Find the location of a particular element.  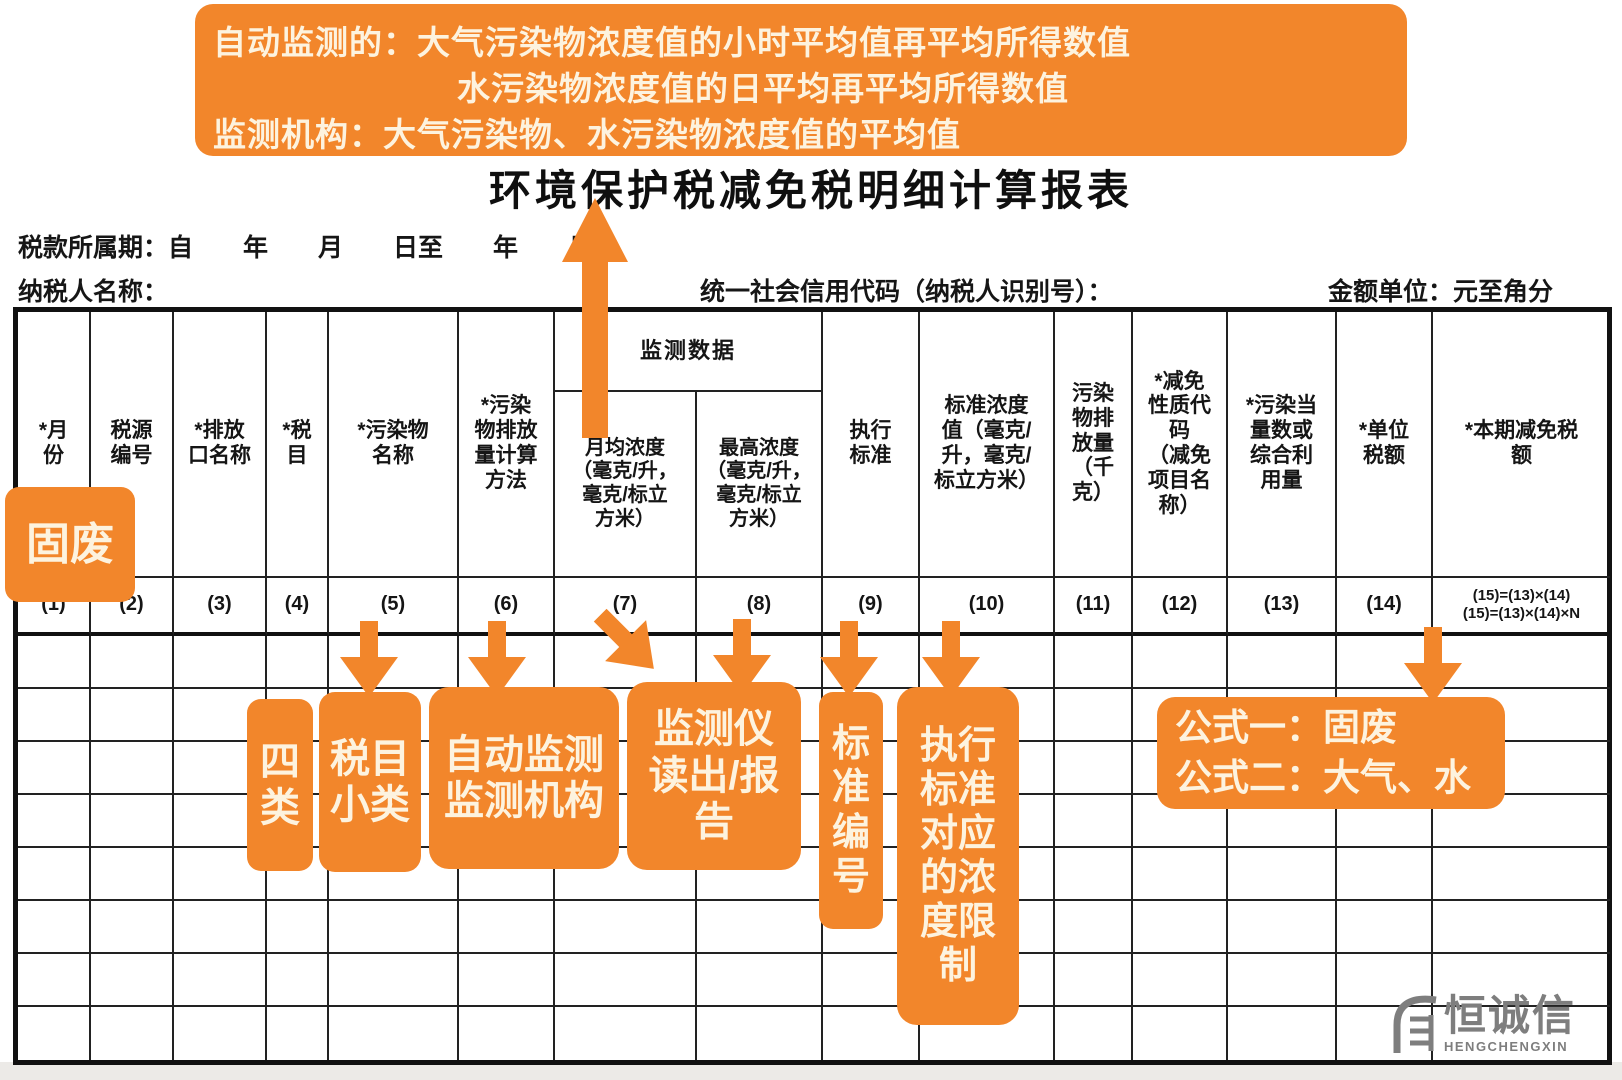

diagonal-arrow-icon is located at coordinates (627, 642).